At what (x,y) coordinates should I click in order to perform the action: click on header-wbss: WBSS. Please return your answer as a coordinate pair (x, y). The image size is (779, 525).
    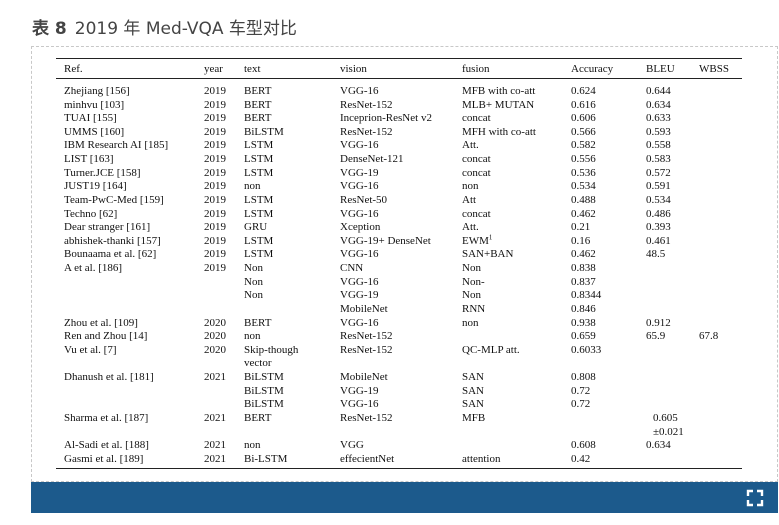
    Looking at the image, I should click on (714, 69).